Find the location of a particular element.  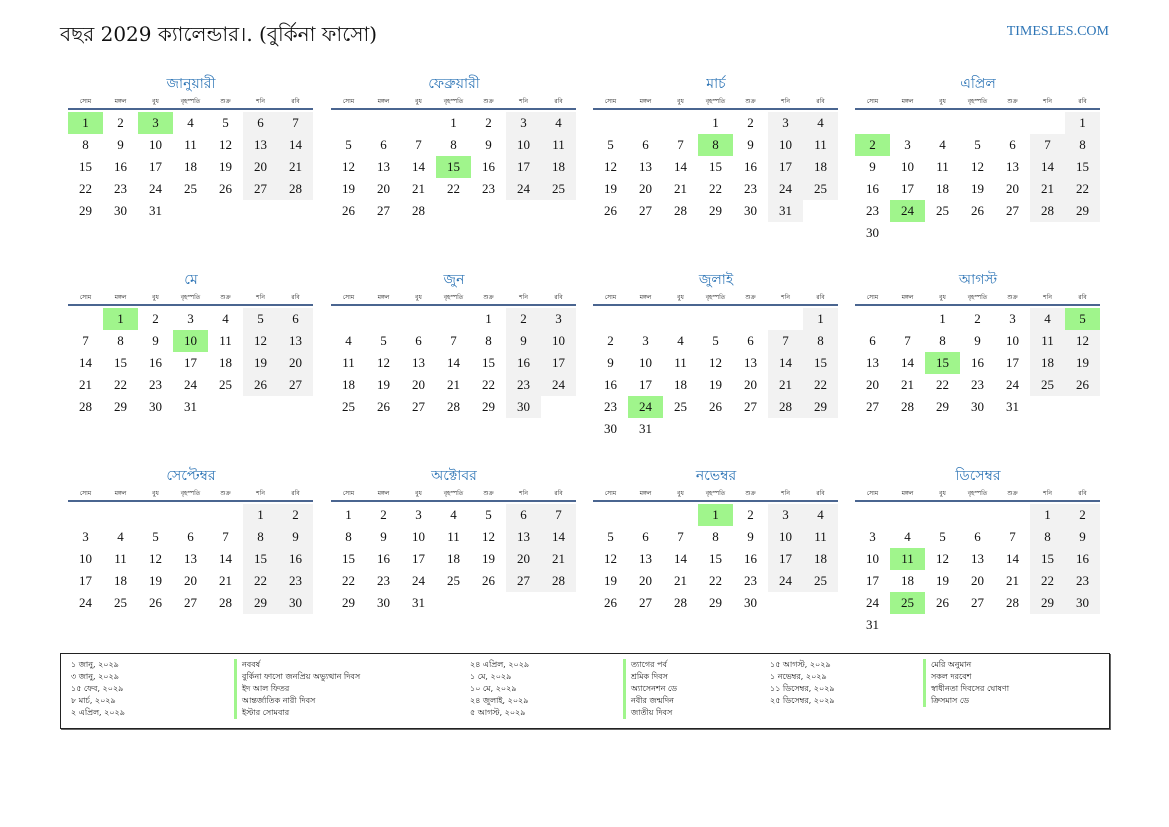

site-link: TIMESLES.COM is located at coordinates (1057, 31).